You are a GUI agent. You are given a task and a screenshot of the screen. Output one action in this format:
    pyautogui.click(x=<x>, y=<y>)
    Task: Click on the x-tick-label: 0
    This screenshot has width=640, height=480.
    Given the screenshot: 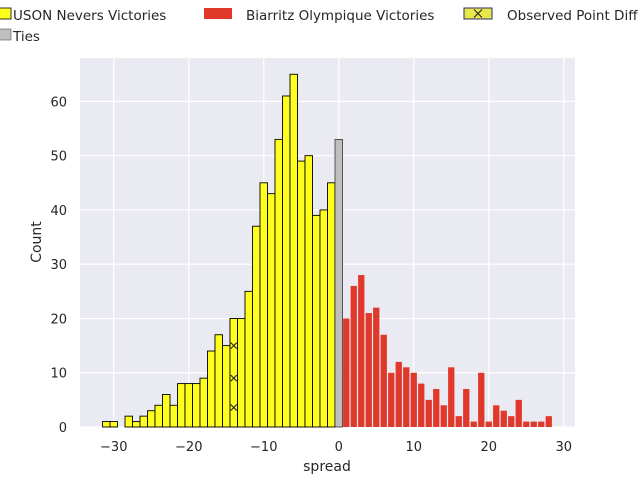 What is the action you would take?
    pyautogui.click(x=339, y=447)
    